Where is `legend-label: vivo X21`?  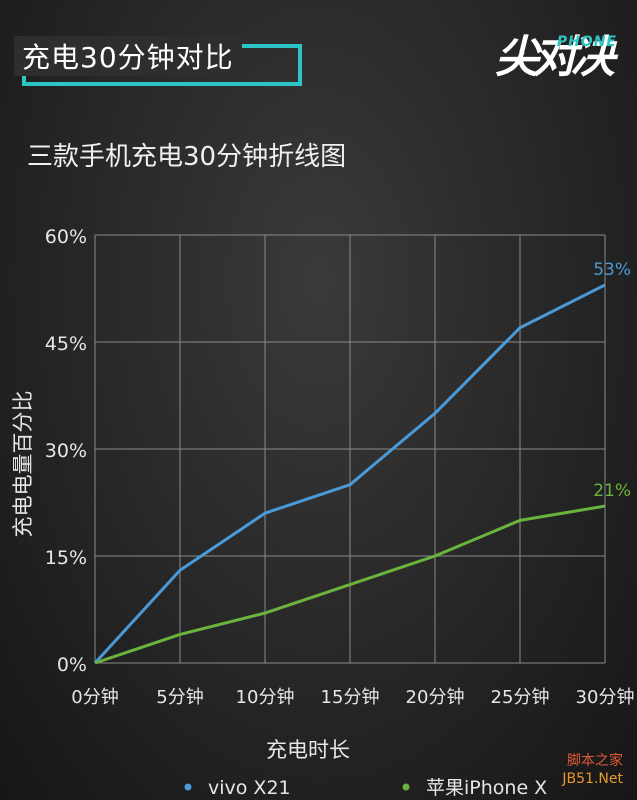 legend-label: vivo X21 is located at coordinates (249, 788).